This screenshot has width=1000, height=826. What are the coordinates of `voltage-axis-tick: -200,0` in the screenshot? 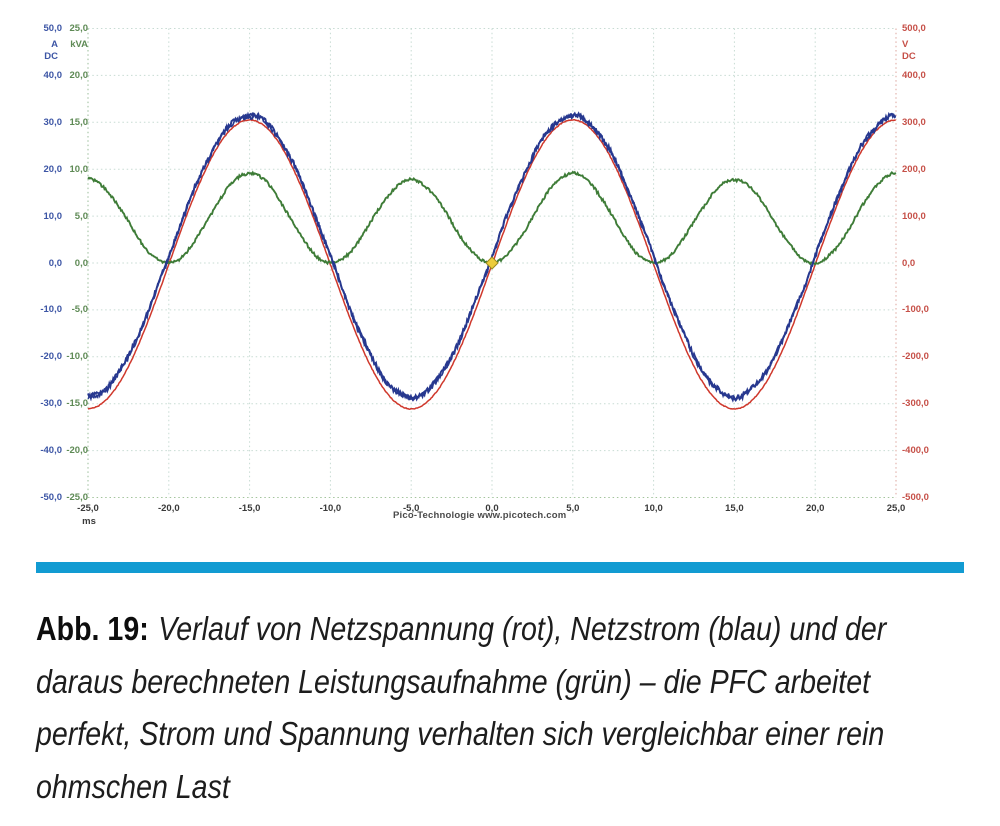 It's located at (915, 357).